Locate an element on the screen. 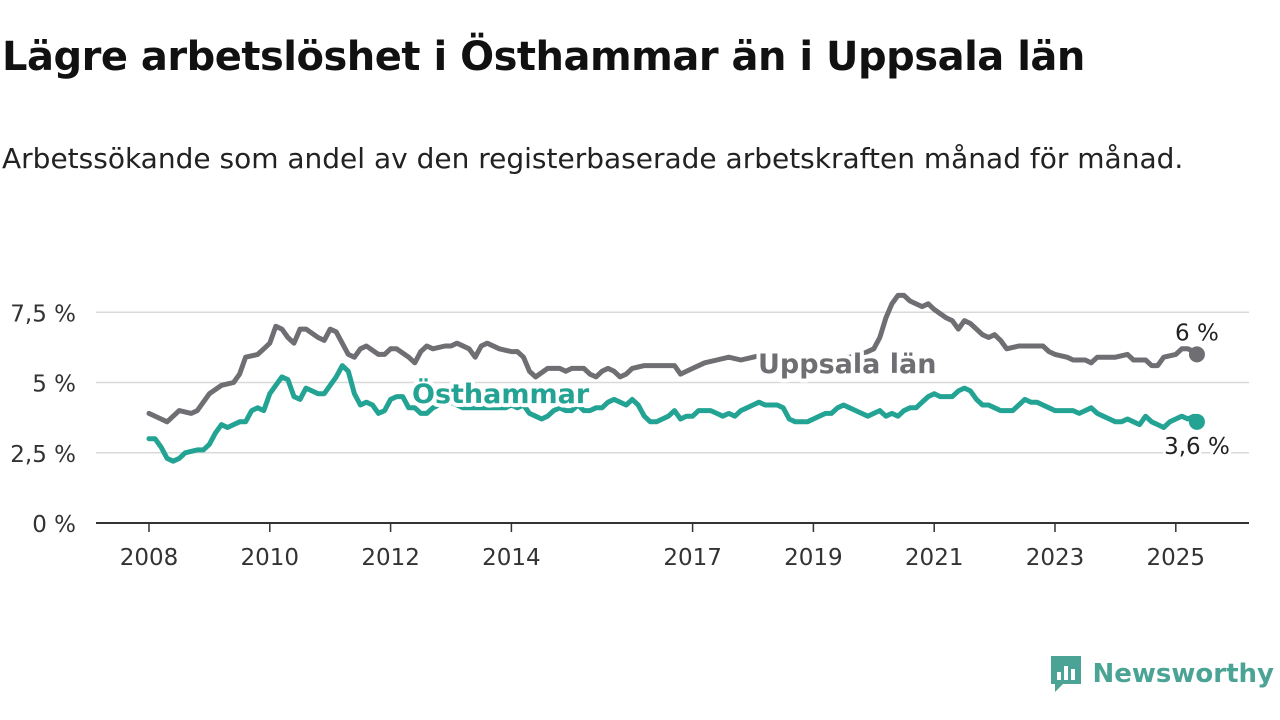 This screenshot has width=1280, height=720. y-tick-label: 0 % is located at coordinates (54, 525).